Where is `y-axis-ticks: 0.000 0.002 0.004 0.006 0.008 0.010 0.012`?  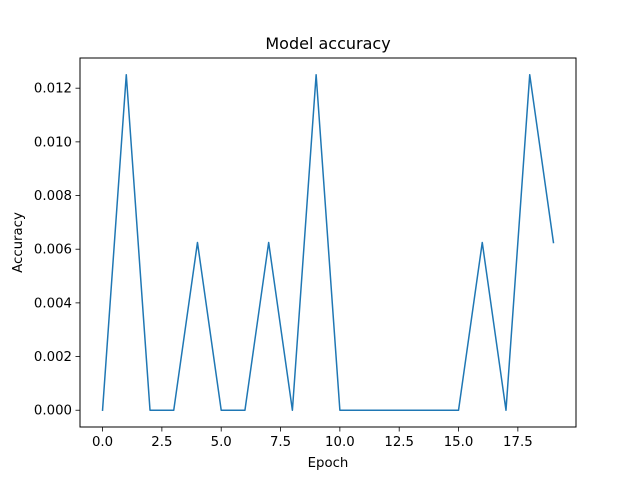
y-axis-ticks: 0.000 0.002 0.004 0.006 0.008 0.010 0.012 is located at coordinates (57, 250).